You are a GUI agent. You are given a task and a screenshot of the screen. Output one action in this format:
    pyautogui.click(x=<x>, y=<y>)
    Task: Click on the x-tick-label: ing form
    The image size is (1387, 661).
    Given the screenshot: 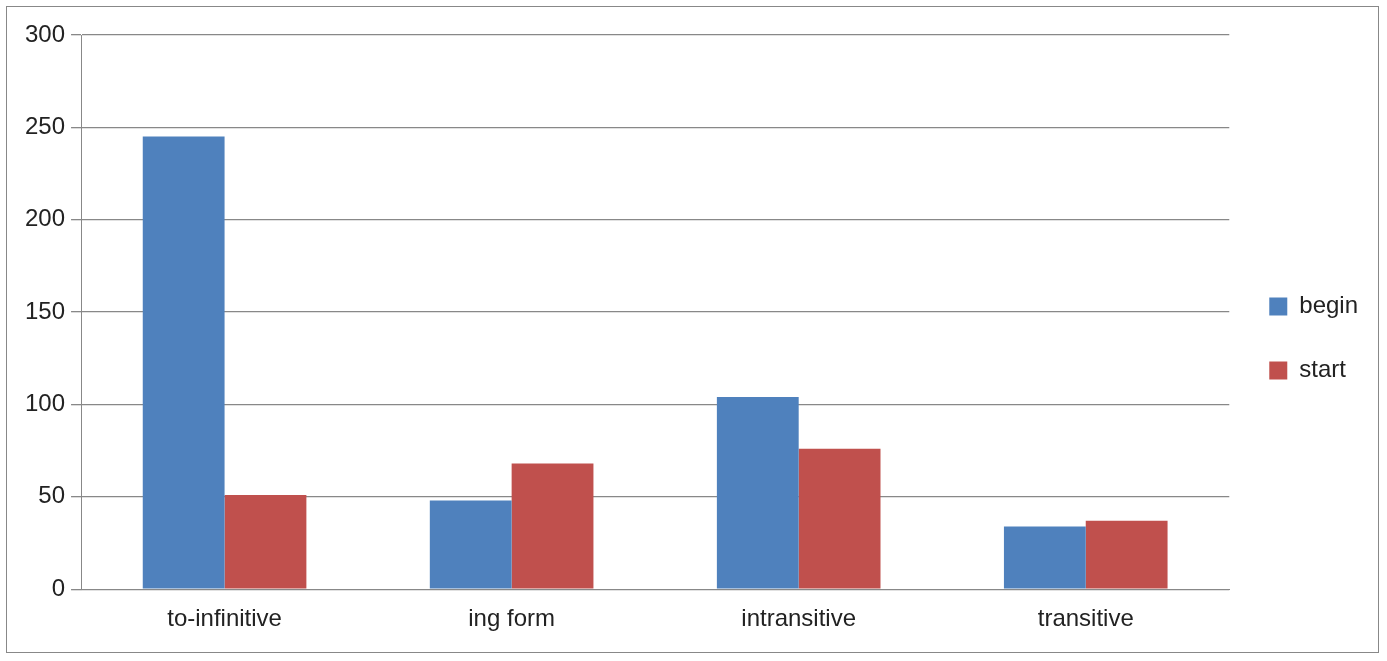 What is the action you would take?
    pyautogui.click(x=511, y=618)
    